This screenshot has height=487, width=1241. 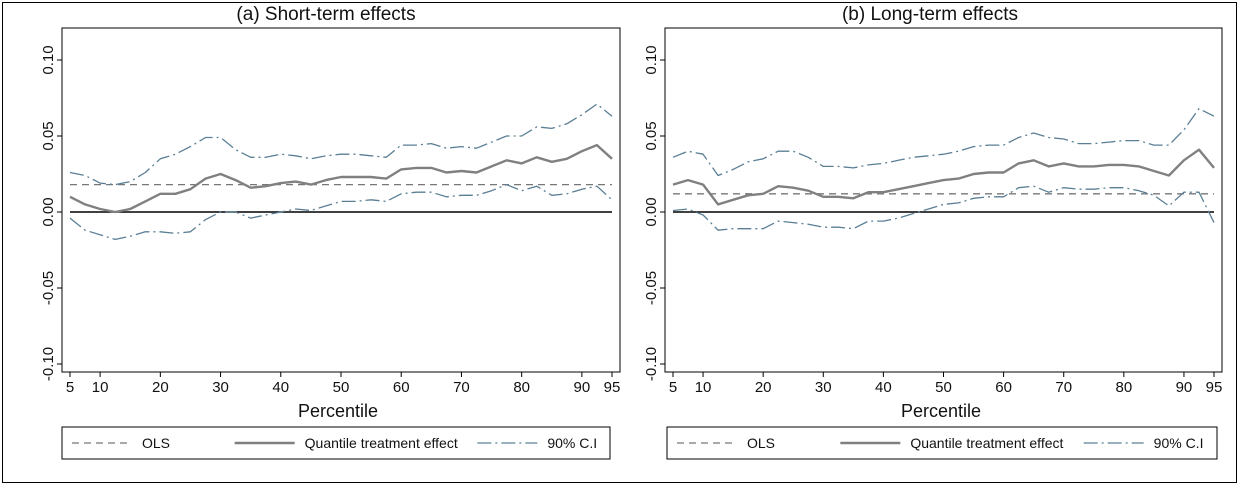 What do you see at coordinates (930, 14) in the screenshot?
I see `panel-title: (b) Long-term effects` at bounding box center [930, 14].